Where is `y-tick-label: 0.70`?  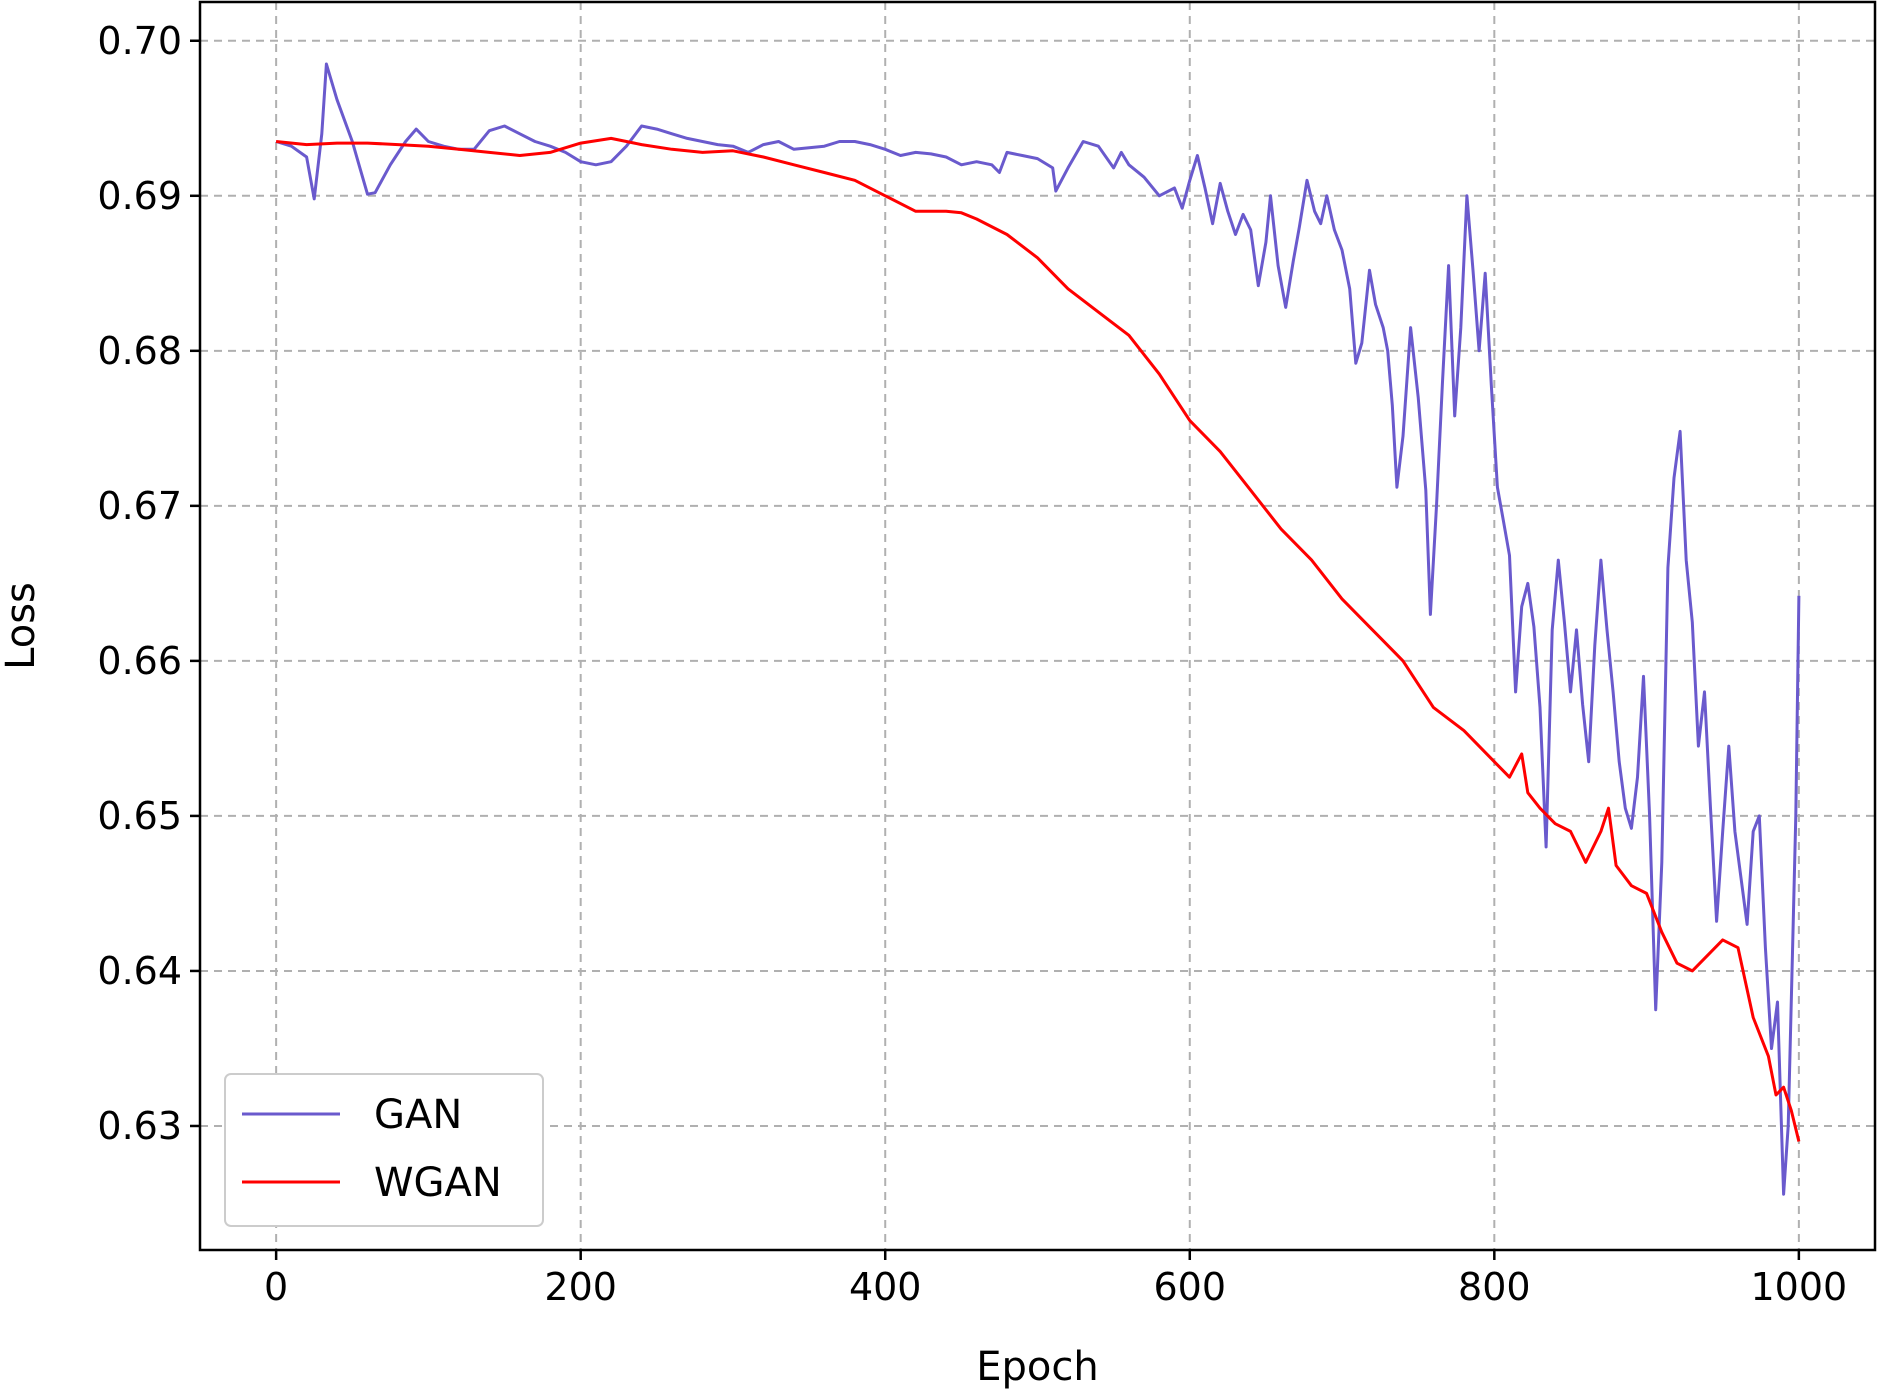 y-tick-label: 0.70 is located at coordinates (139, 41).